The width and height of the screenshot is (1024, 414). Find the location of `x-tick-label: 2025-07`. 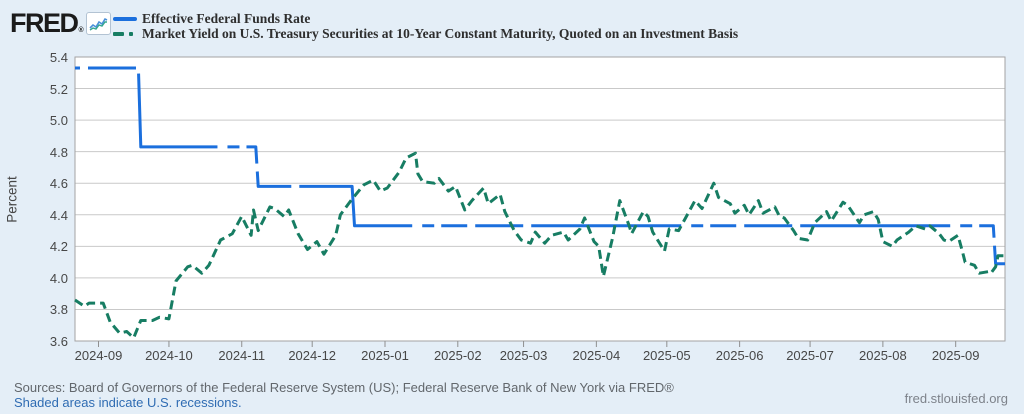

x-tick-label: 2025-07 is located at coordinates (810, 355).